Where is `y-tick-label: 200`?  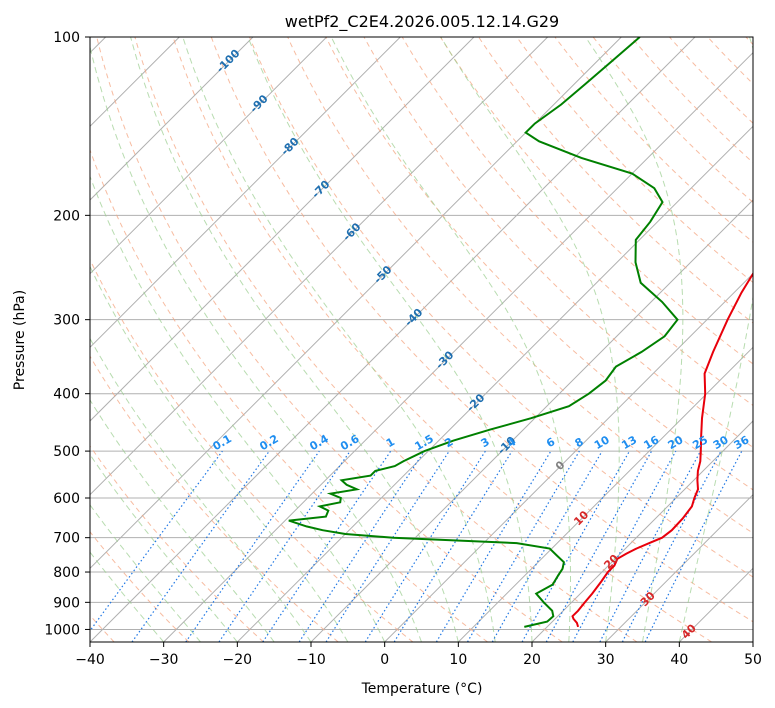
y-tick-label: 200 is located at coordinates (66, 216).